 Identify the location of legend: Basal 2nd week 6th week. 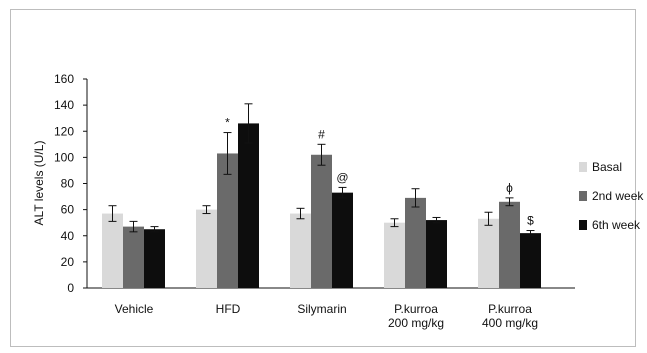
(611, 196).